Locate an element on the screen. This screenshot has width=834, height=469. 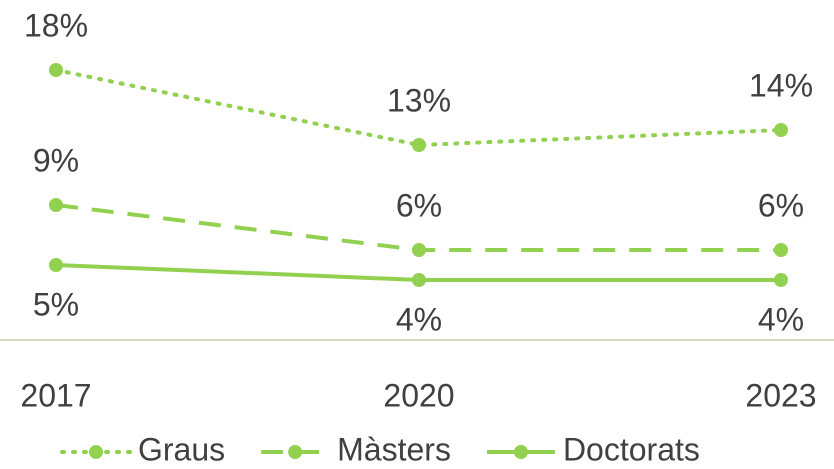
data-label: 13% is located at coordinates (419, 100).